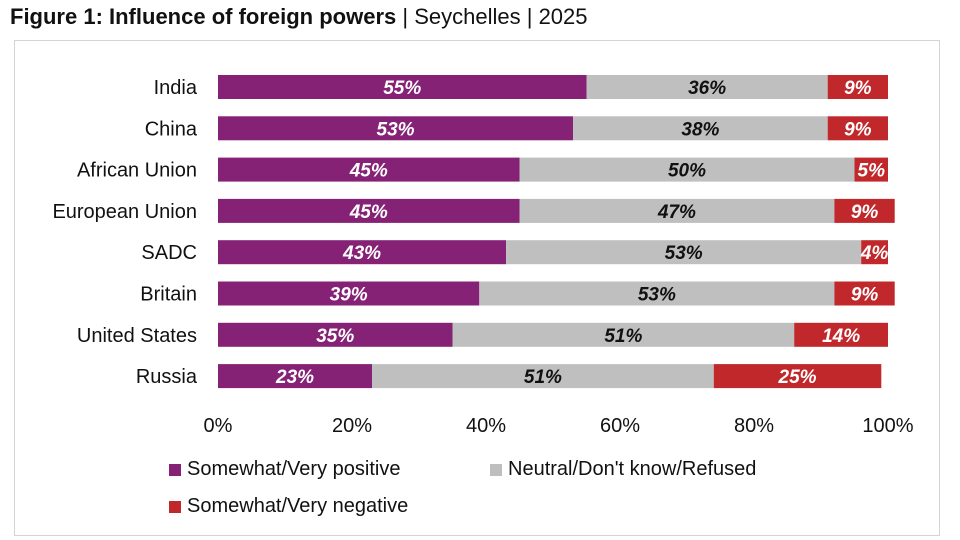 The image size is (960, 540). I want to click on bar-neutral-united-states, so click(623, 334).